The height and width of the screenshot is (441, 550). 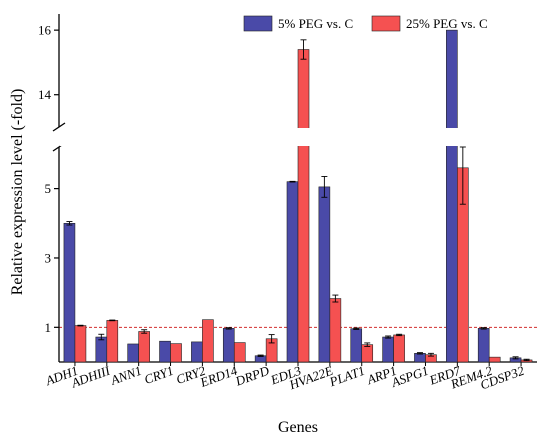 I want to click on x-tick-label-plat1: PLAT1, so click(x=347, y=376).